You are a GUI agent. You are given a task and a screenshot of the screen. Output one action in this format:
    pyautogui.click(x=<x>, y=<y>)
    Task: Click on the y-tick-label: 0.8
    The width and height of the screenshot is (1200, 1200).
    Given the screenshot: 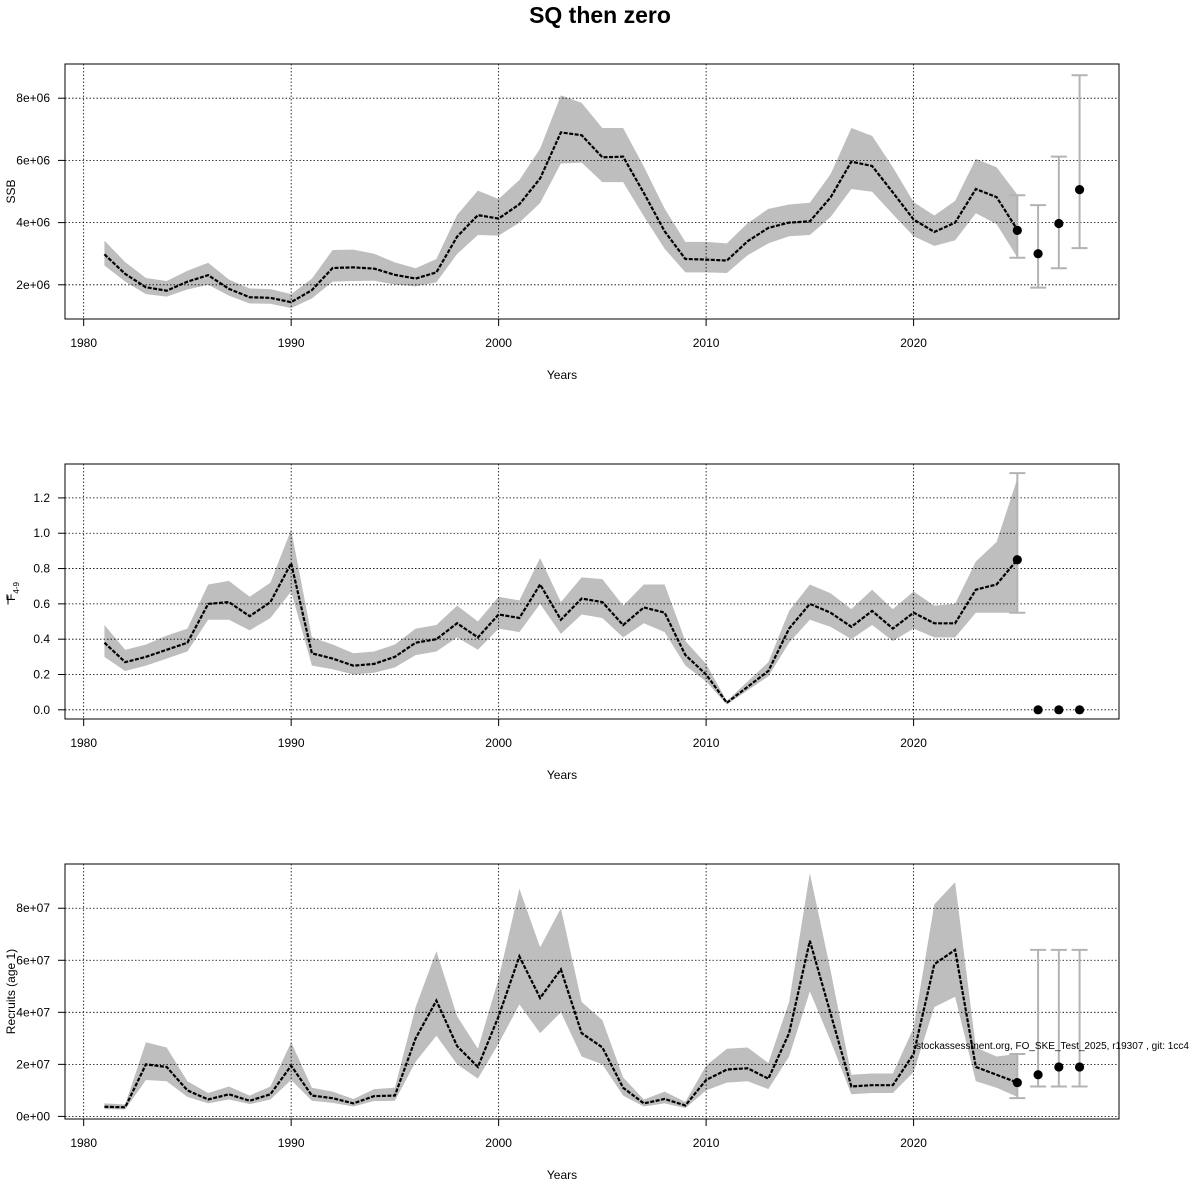 What is the action you would take?
    pyautogui.click(x=41, y=569)
    